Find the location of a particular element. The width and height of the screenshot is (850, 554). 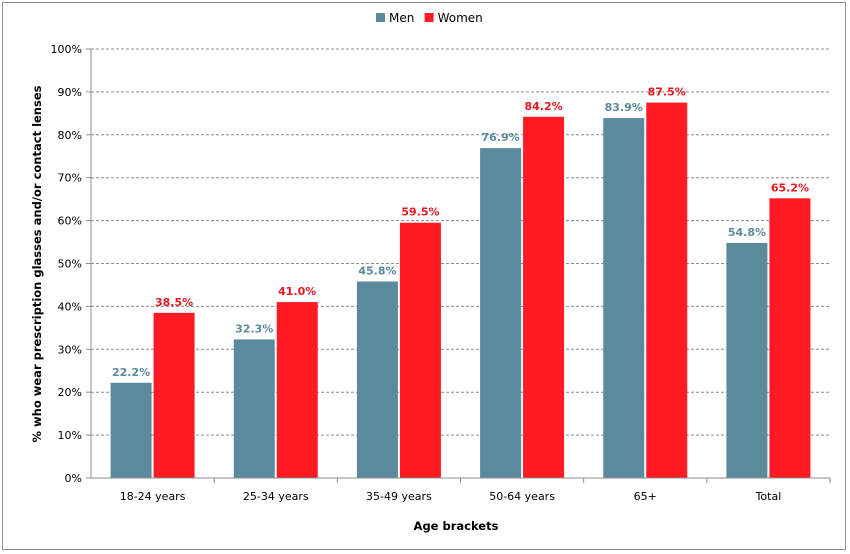

x-tick-label: 50-64 years is located at coordinates (522, 496).